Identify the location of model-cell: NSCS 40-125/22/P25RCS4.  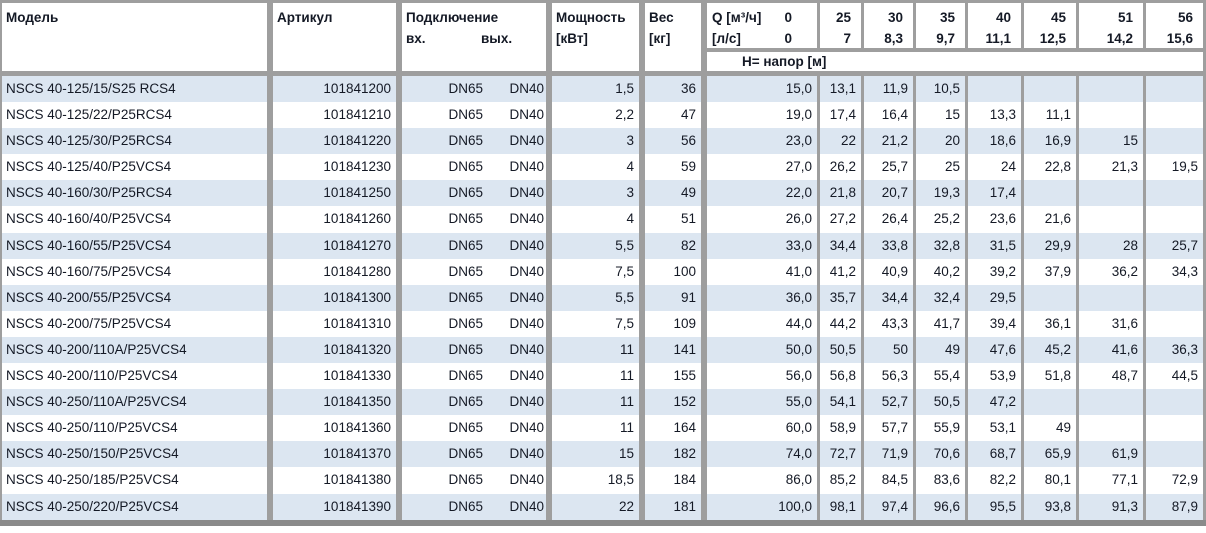
(137, 115).